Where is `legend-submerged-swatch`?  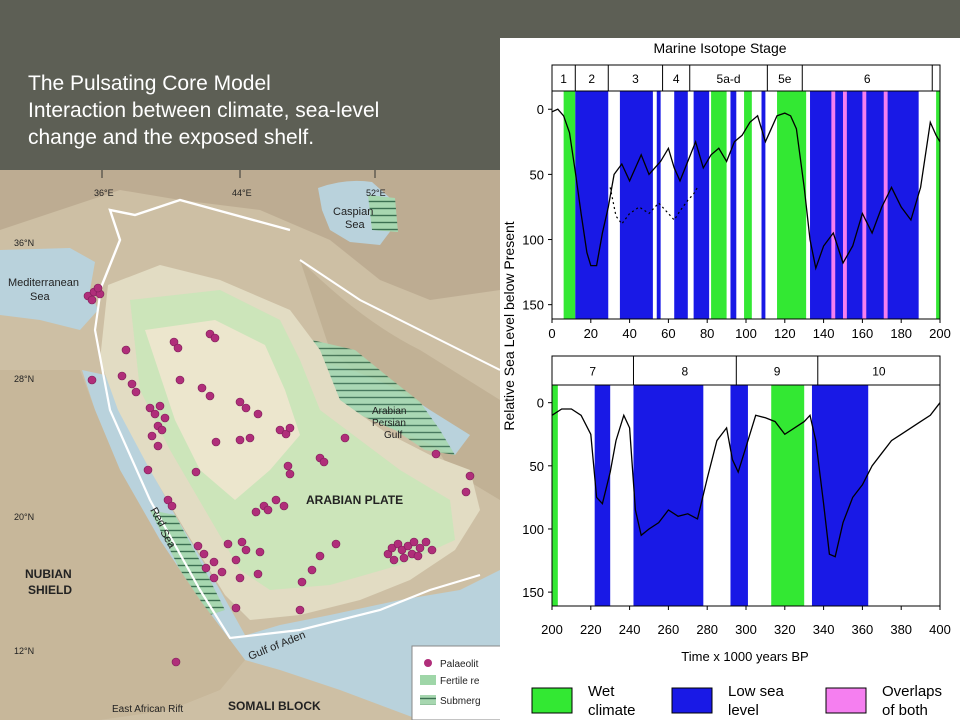
legend-submerged-swatch is located at coordinates (428, 700).